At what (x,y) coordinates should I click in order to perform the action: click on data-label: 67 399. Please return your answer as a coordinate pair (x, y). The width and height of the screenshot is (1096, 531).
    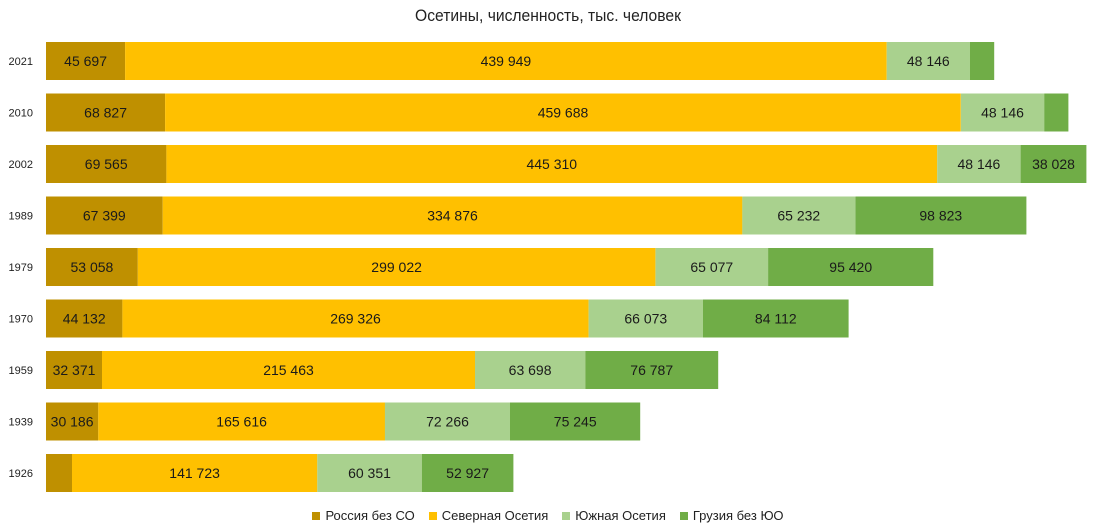
    Looking at the image, I should click on (104, 216).